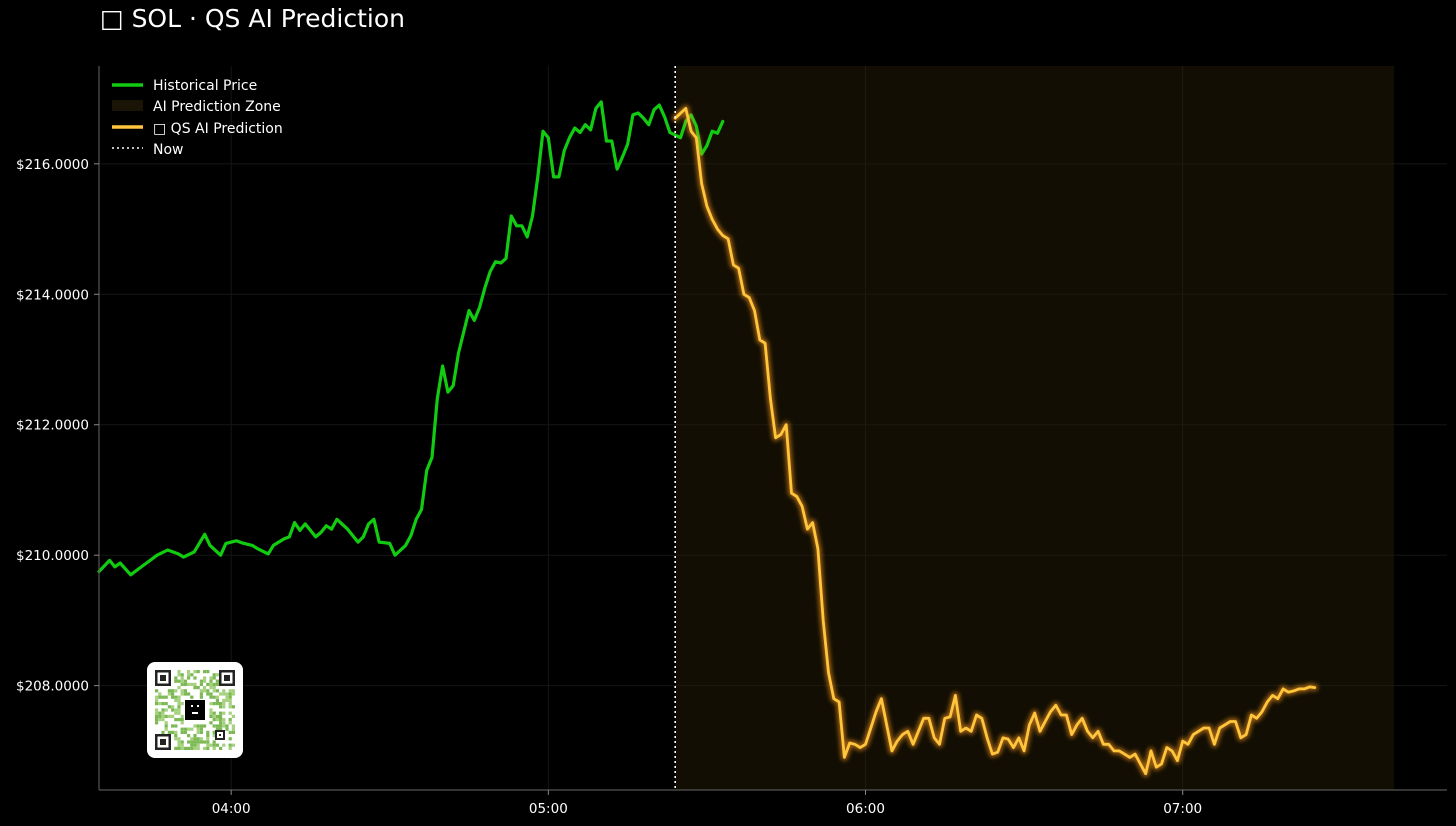 Image resolution: width=1456 pixels, height=826 pixels. Describe the element at coordinates (52, 556) in the screenshot. I see `y-tick-label-1: $210.0000` at that location.